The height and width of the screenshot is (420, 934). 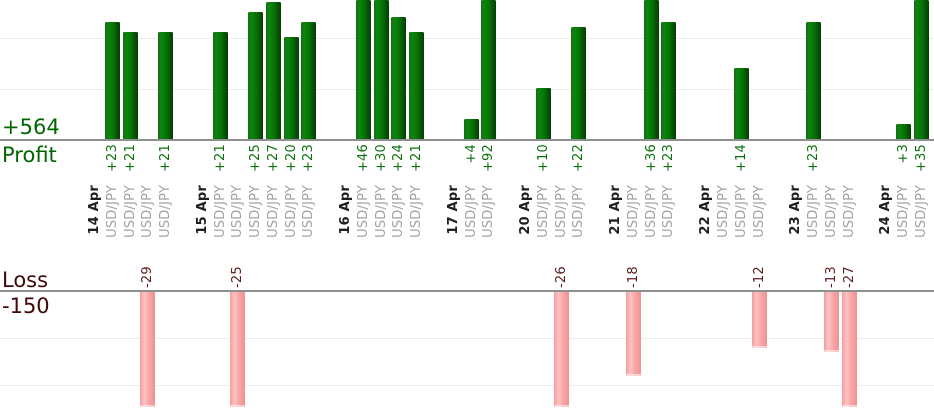 I want to click on date-column: 23 Apr, so click(x=796, y=210).